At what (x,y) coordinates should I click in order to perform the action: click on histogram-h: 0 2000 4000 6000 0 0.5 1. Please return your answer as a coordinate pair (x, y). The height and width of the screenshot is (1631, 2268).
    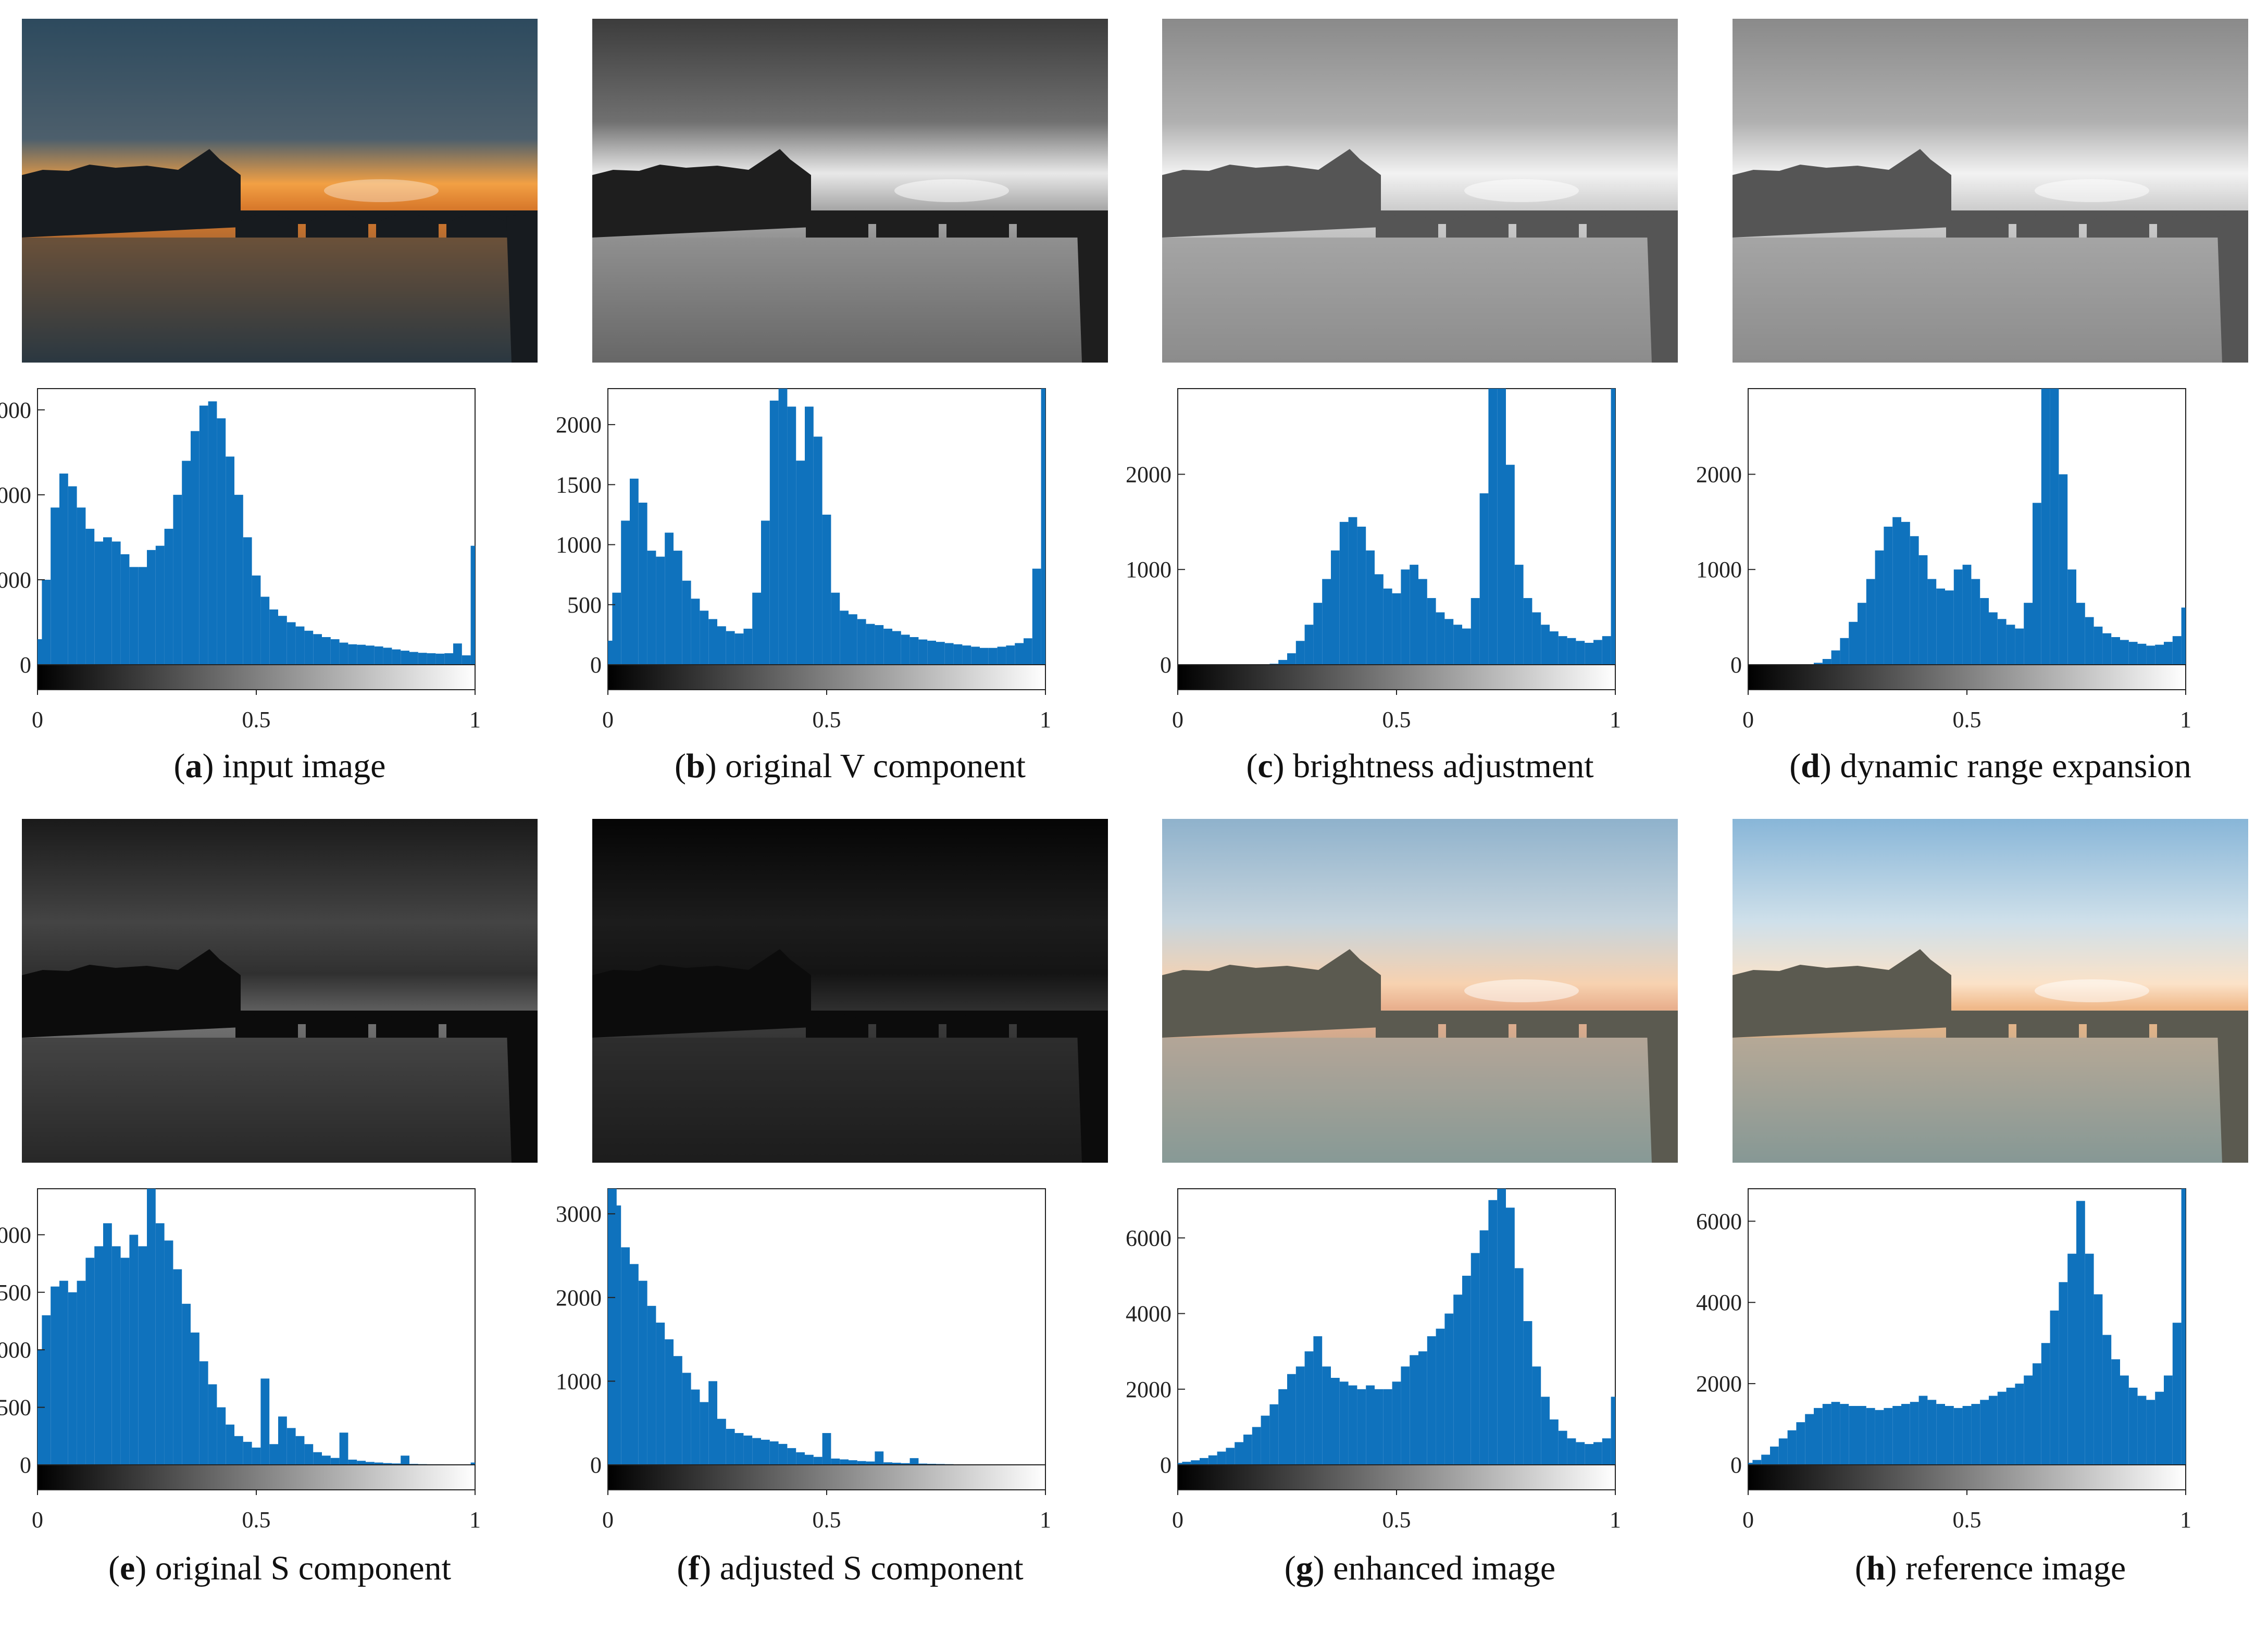
    Looking at the image, I should click on (1941, 1365).